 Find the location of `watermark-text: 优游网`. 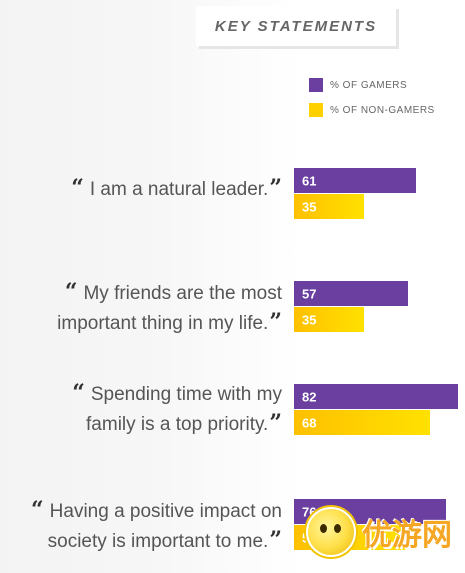

watermark-text: 优游网 is located at coordinates (407, 535).